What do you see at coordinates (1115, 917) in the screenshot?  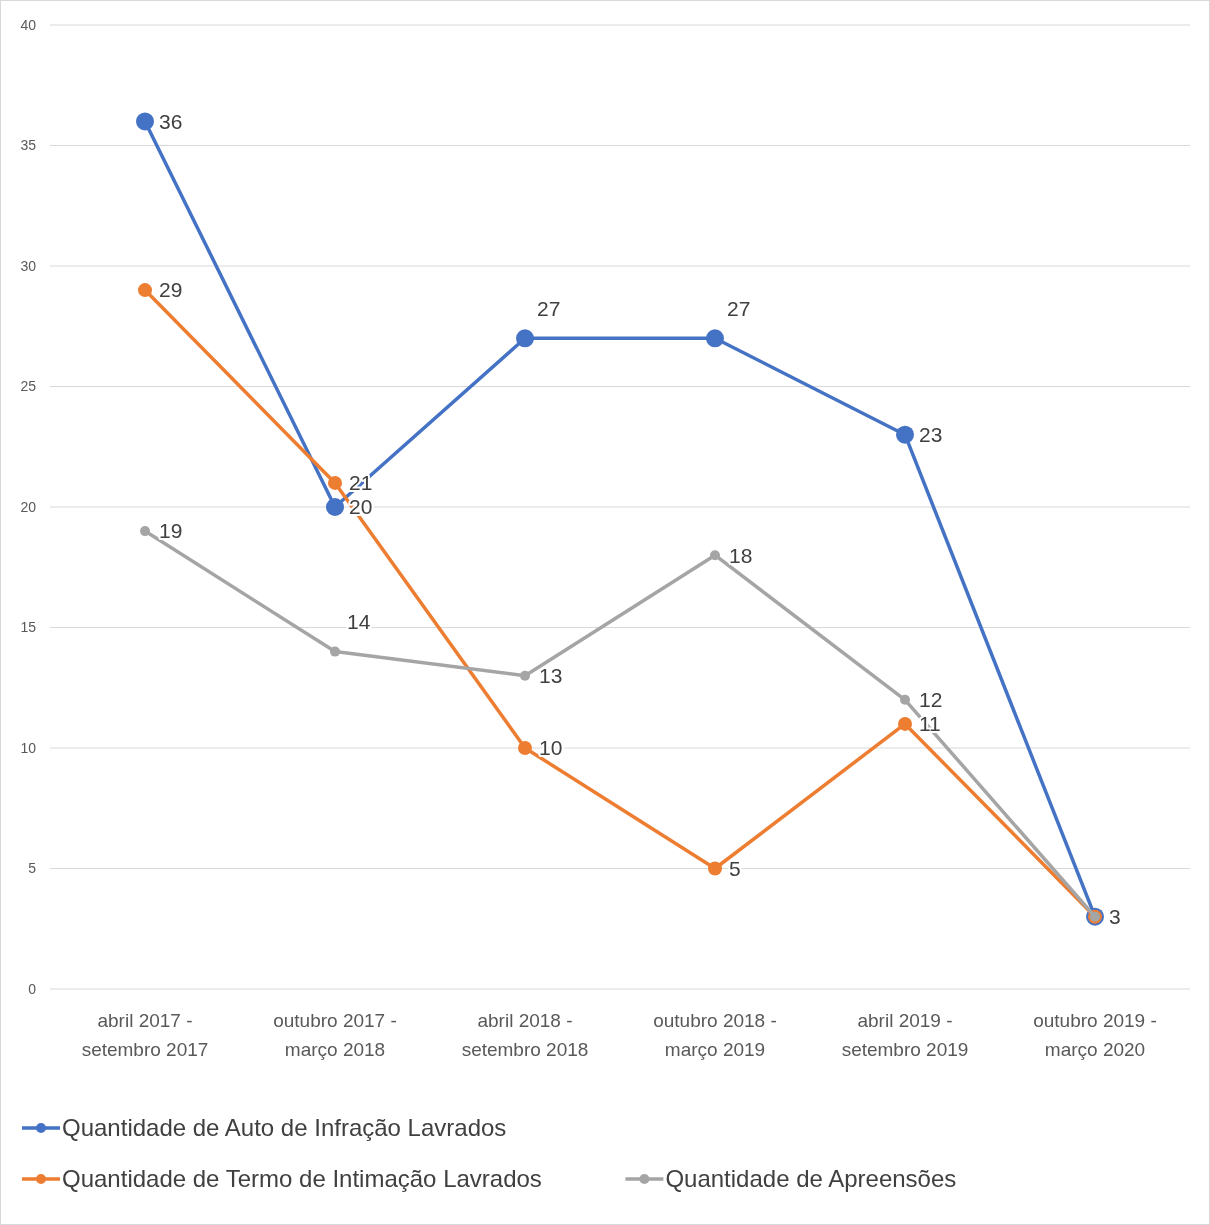 I see `data-label: 3` at bounding box center [1115, 917].